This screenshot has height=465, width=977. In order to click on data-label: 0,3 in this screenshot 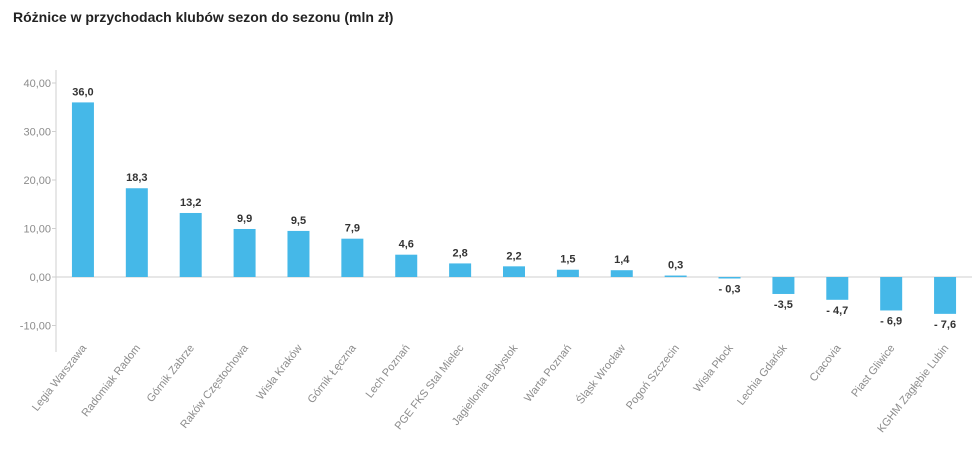, I will do `click(675, 266)`.